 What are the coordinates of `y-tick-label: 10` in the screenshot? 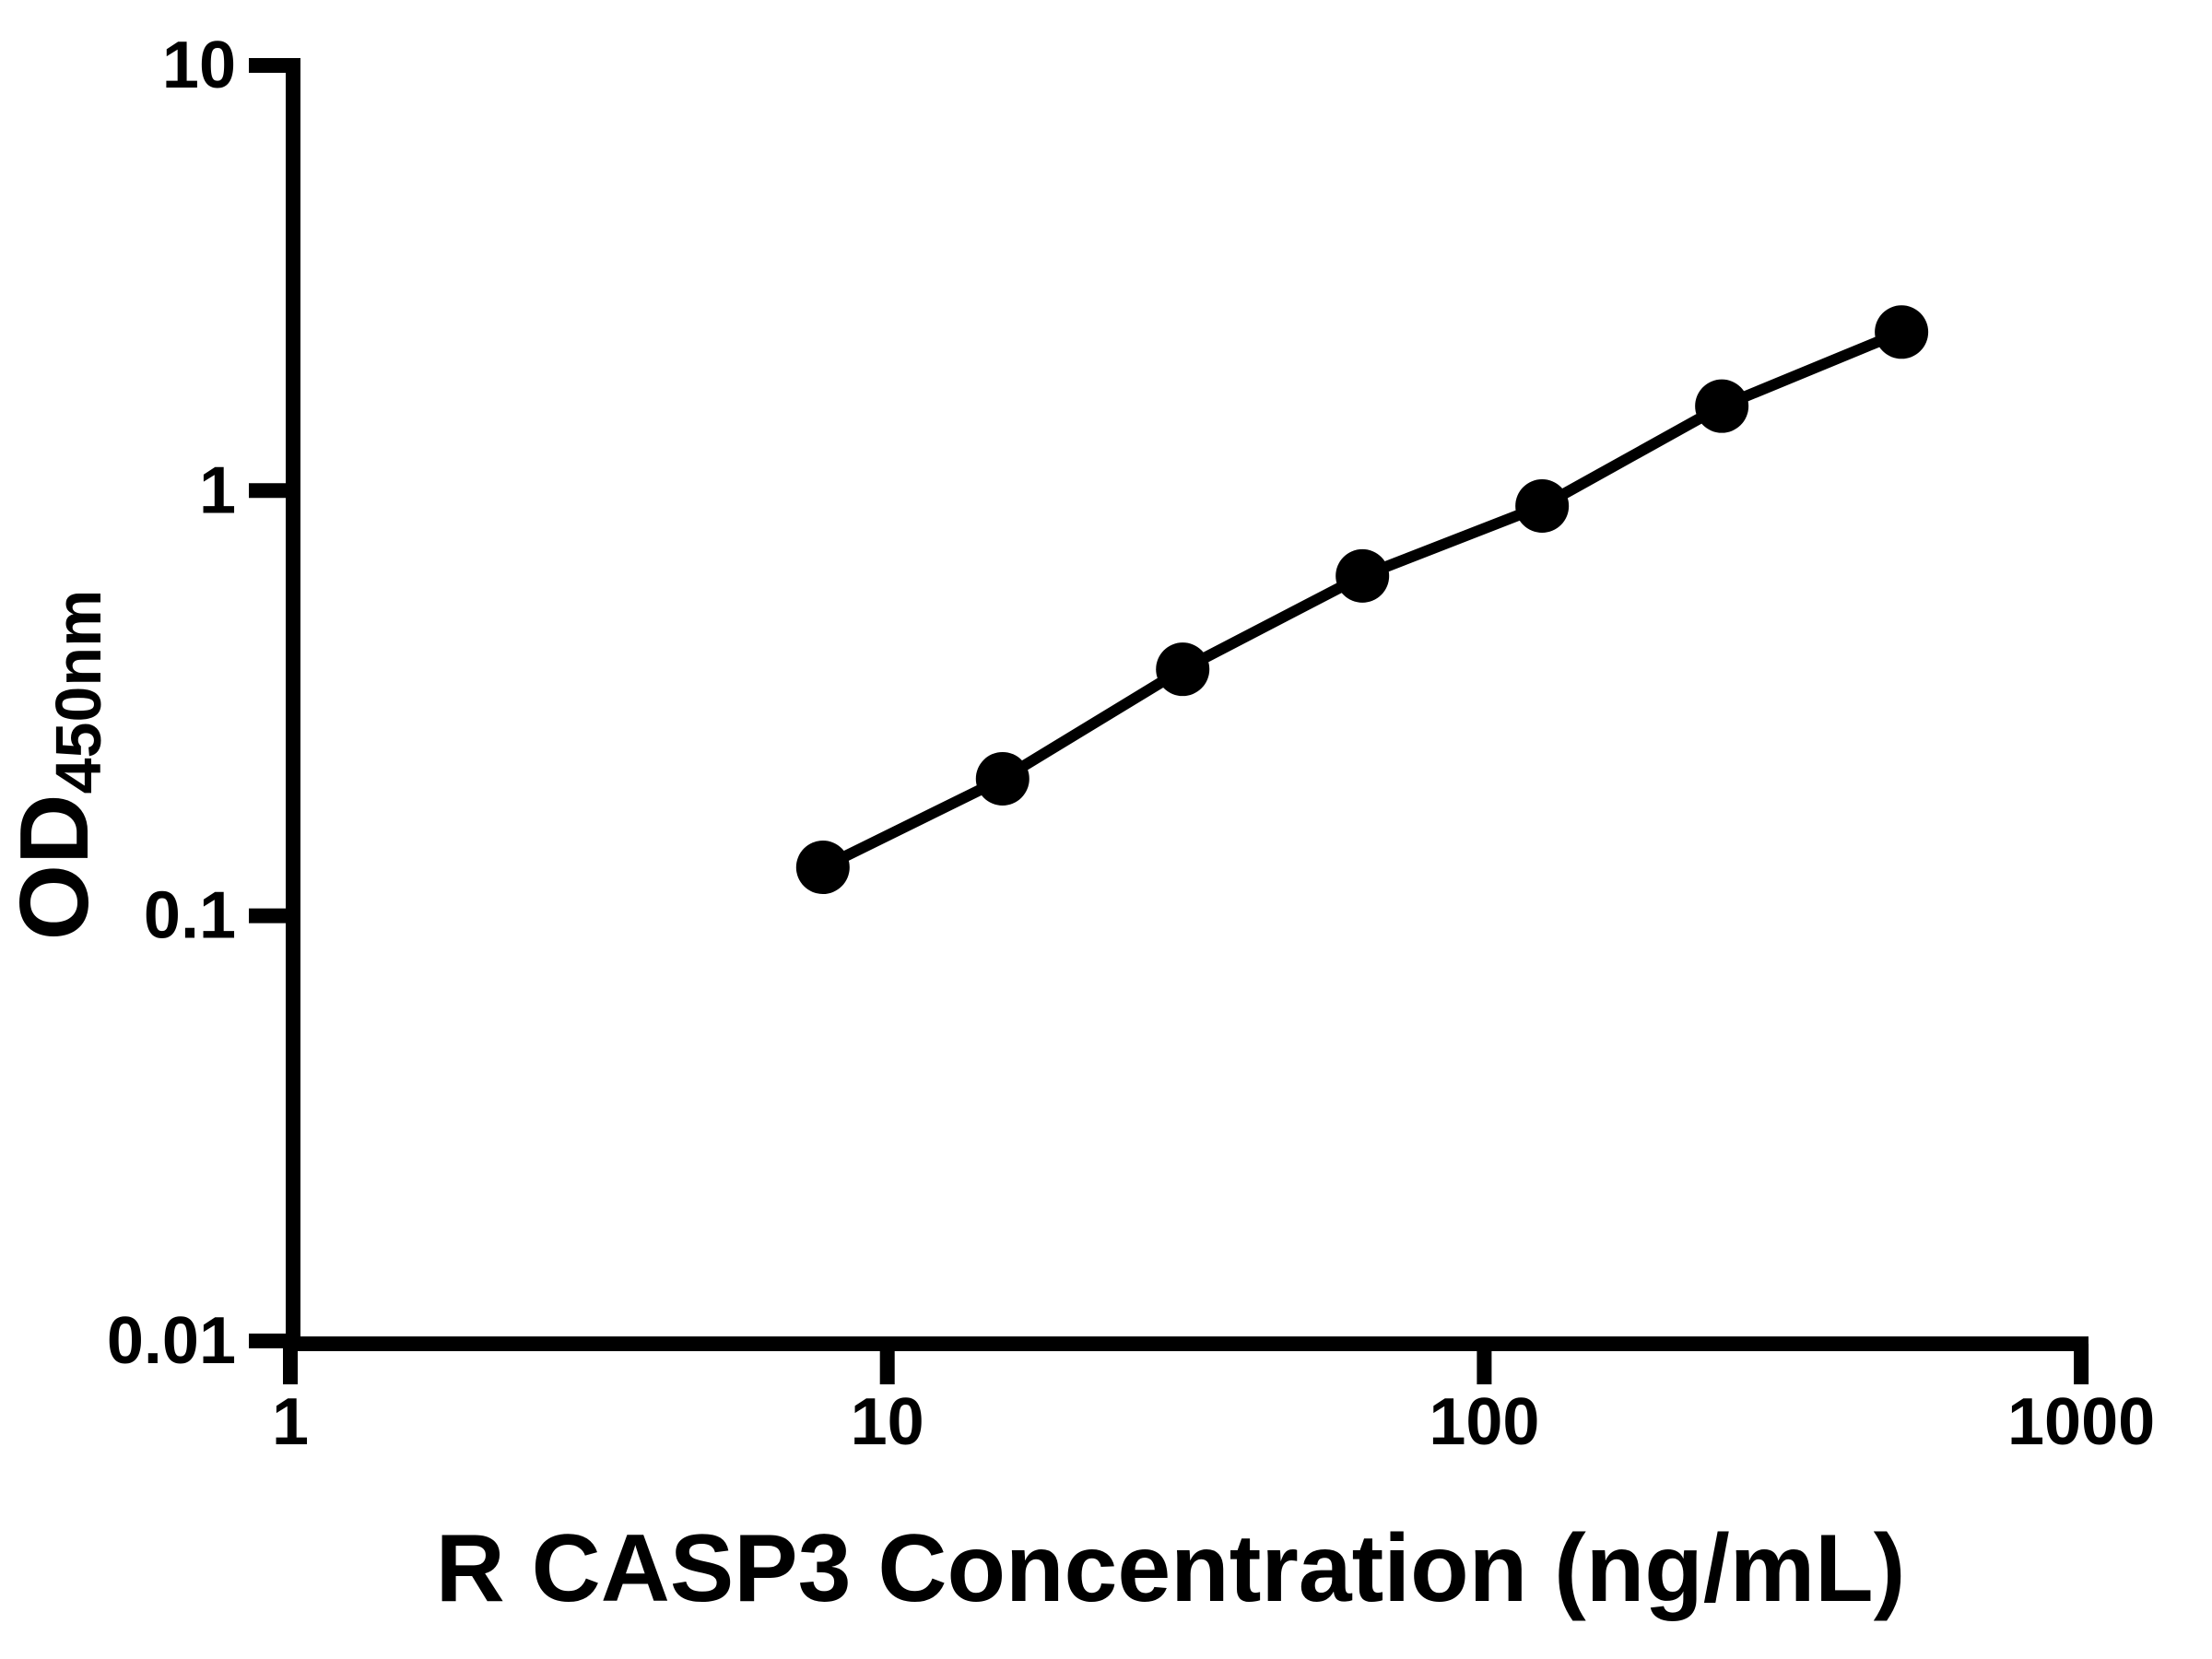 It's located at (199, 65).